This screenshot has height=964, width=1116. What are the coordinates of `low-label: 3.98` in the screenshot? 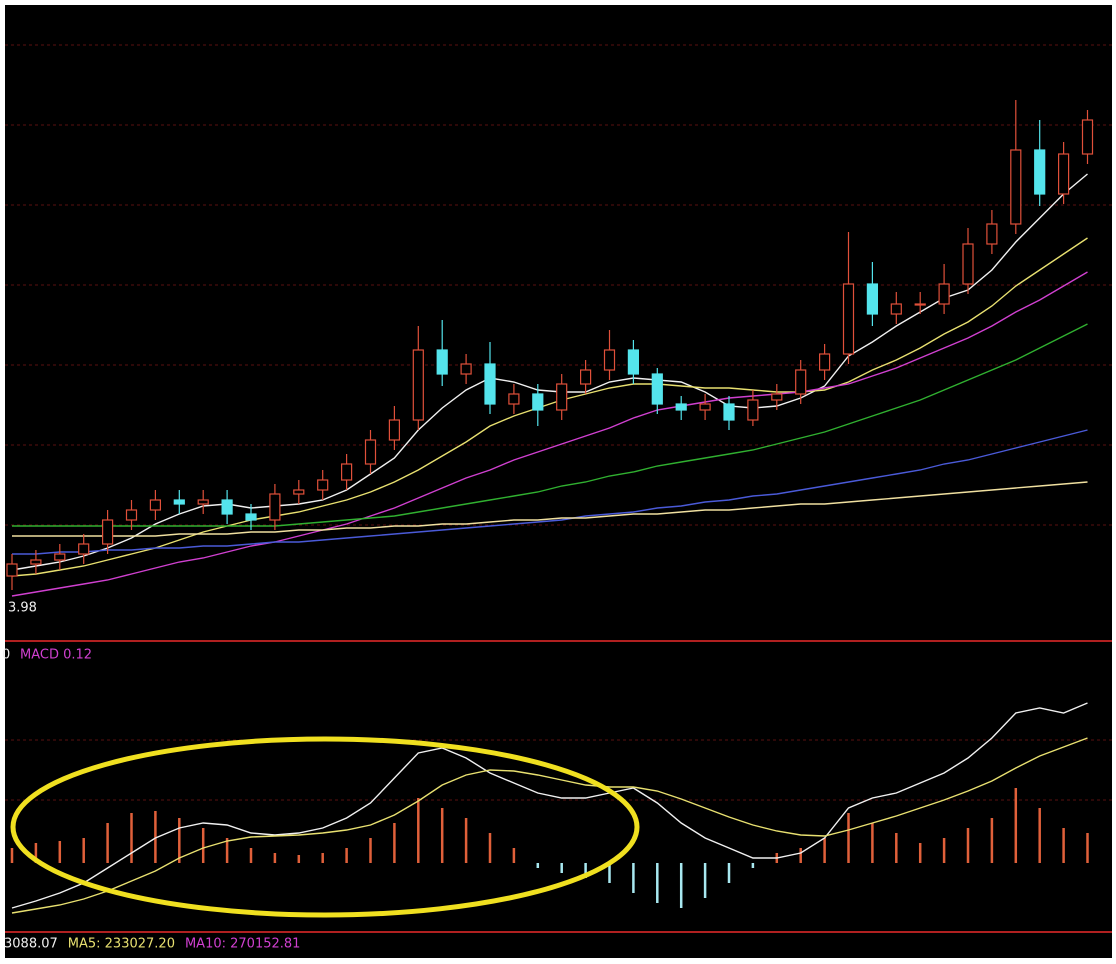 It's located at (22, 608).